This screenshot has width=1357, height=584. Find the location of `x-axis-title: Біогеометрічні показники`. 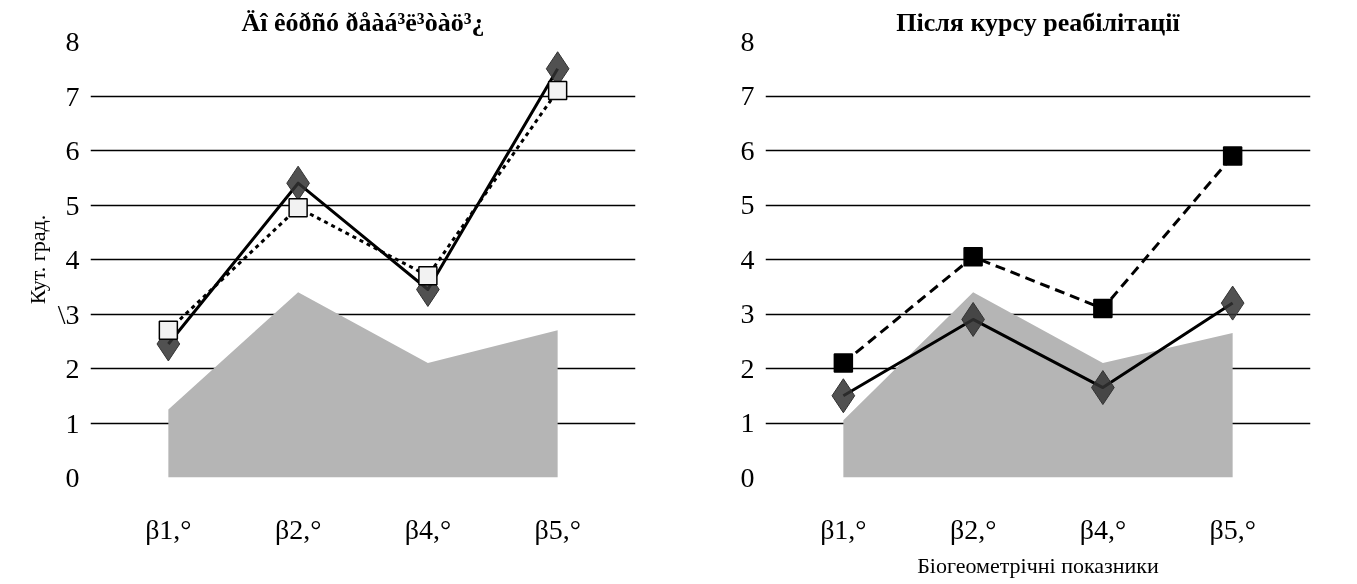

x-axis-title: Біогеометрічні показники is located at coordinates (1038, 565).